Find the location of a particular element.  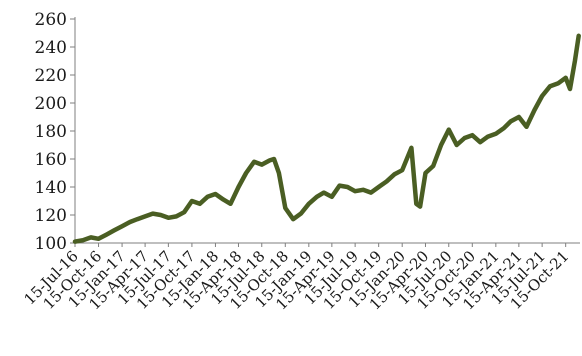

y-tick-label: 200 is located at coordinates (51, 104).